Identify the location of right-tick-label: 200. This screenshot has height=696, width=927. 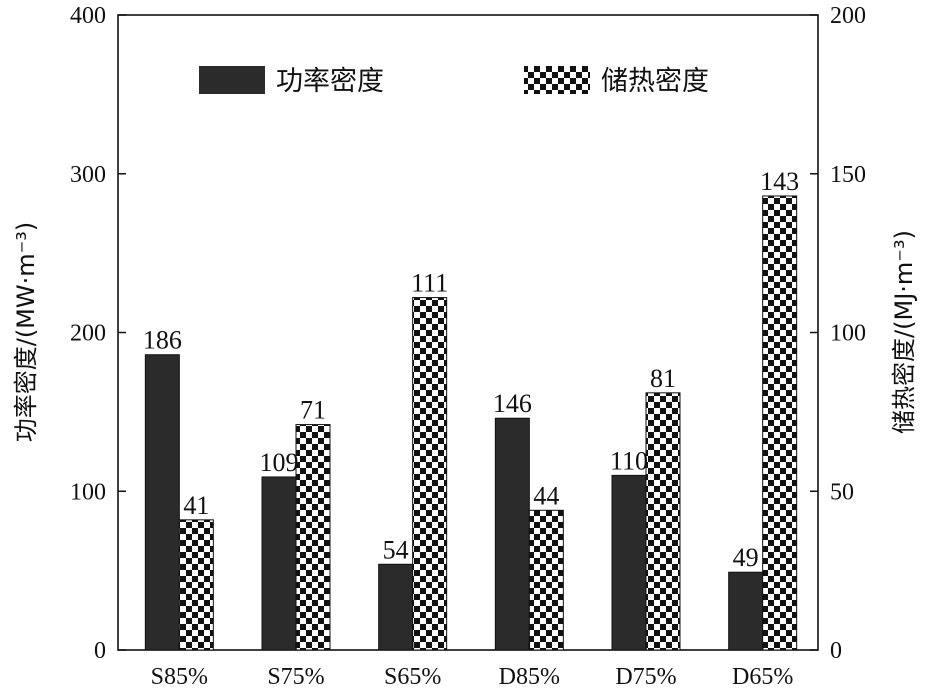
(848, 16).